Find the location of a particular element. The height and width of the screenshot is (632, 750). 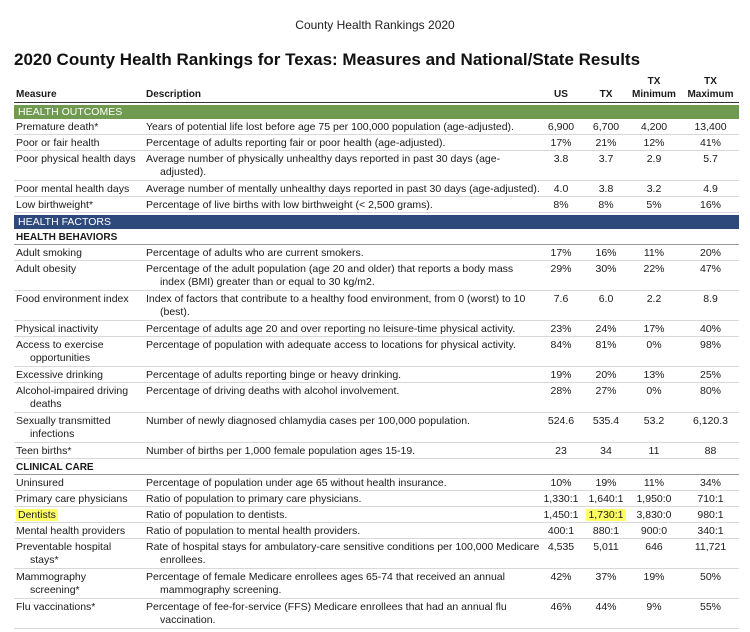

measure-cell: Physical inactivity is located at coordinates (79, 329).